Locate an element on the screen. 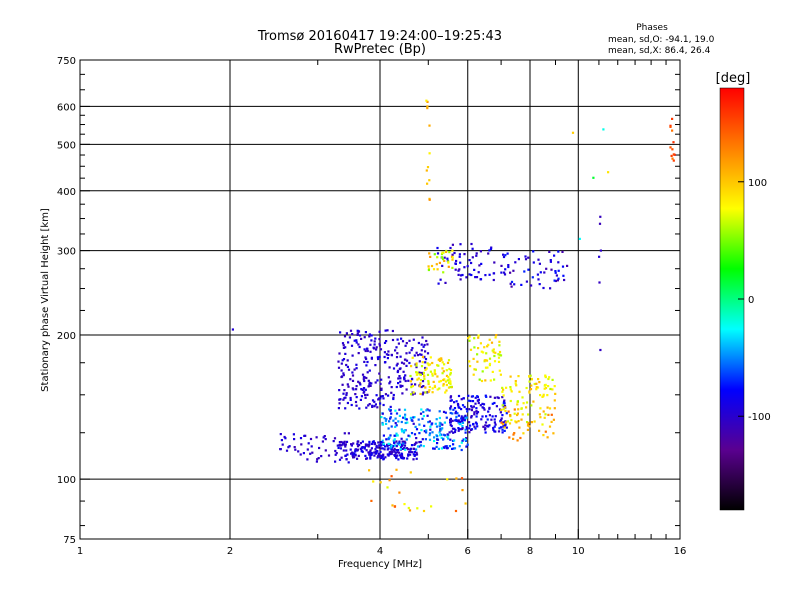 The image size is (800, 600). colorbar-tick-label: 100 is located at coordinates (757, 183).